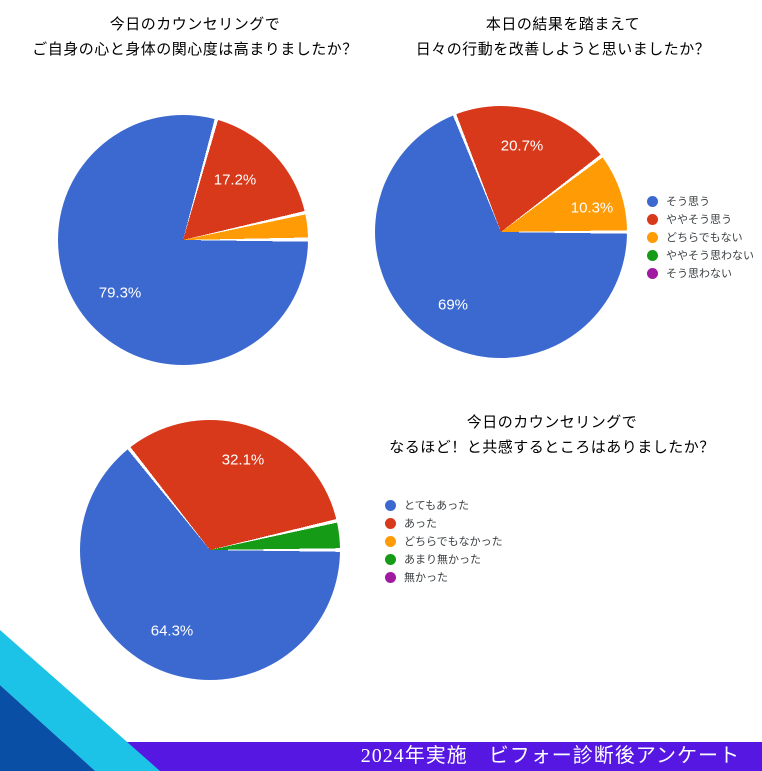 This screenshot has width=762, height=771. I want to click on legend-label: そう思う, so click(688, 202).